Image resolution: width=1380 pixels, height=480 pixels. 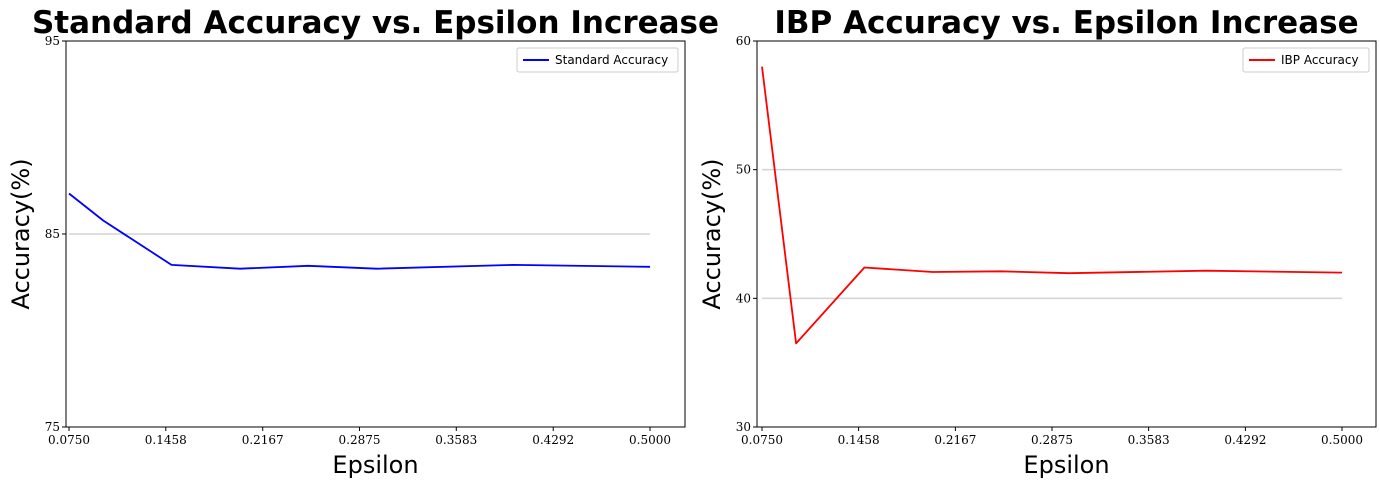 I want to click on standard-x-tick-label-0: 0.0750, so click(x=69, y=440).